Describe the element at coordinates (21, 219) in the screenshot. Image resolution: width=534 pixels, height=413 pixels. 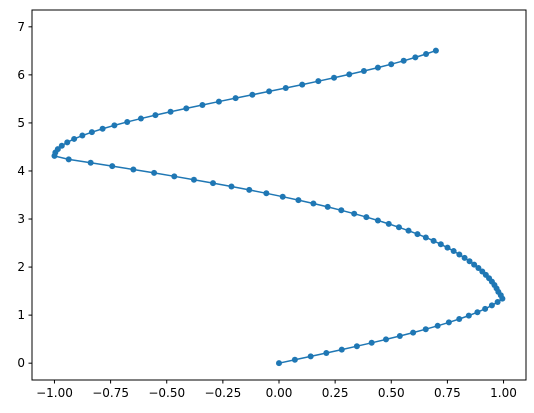
I see `y-tick-label: 3` at that location.